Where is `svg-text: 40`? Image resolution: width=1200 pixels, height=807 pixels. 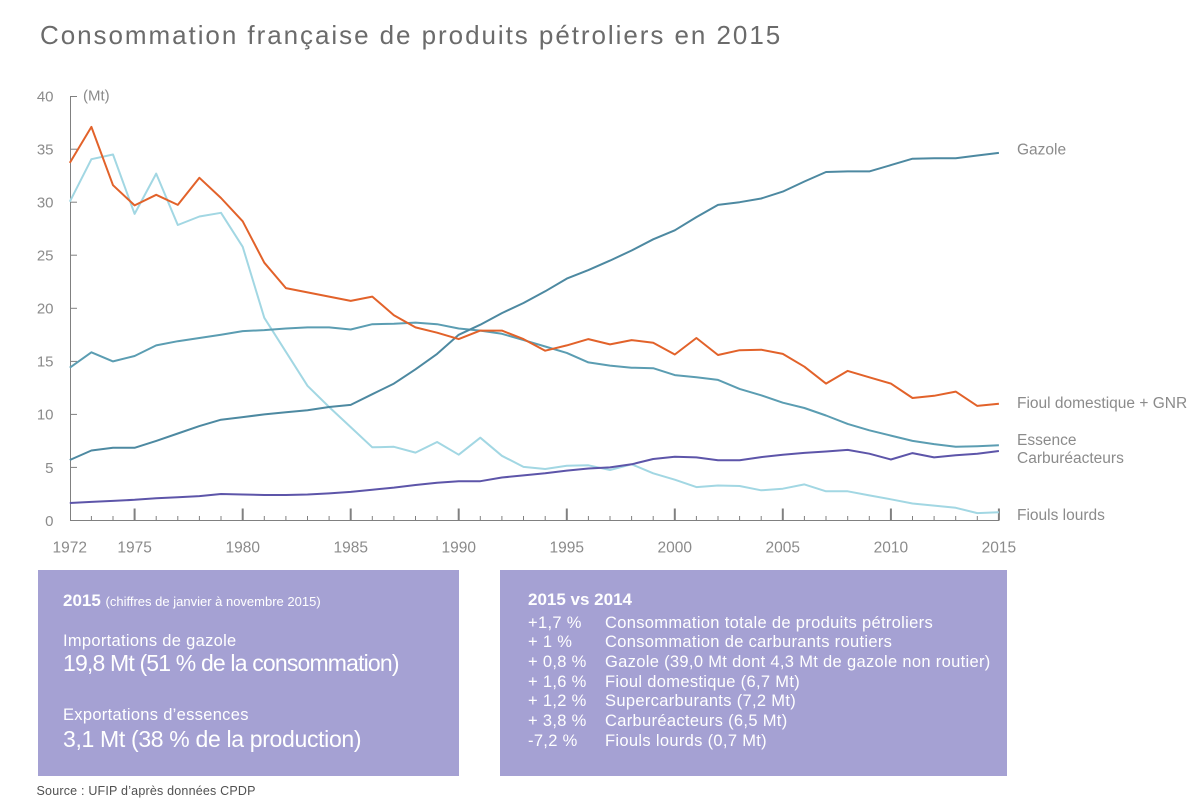
svg-text: 40 is located at coordinates (45, 96).